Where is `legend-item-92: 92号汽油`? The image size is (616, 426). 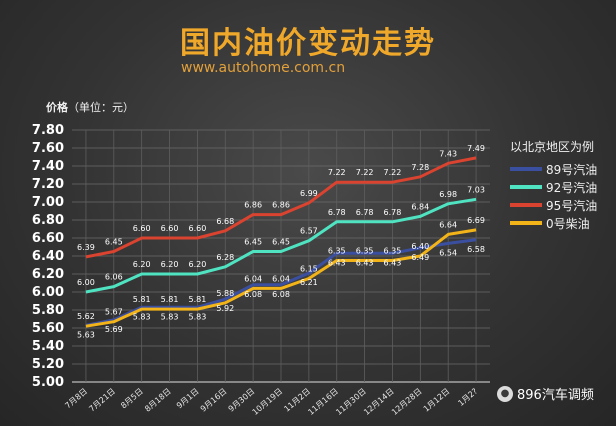
legend-item-92: 92号汽油 is located at coordinates (553, 187).